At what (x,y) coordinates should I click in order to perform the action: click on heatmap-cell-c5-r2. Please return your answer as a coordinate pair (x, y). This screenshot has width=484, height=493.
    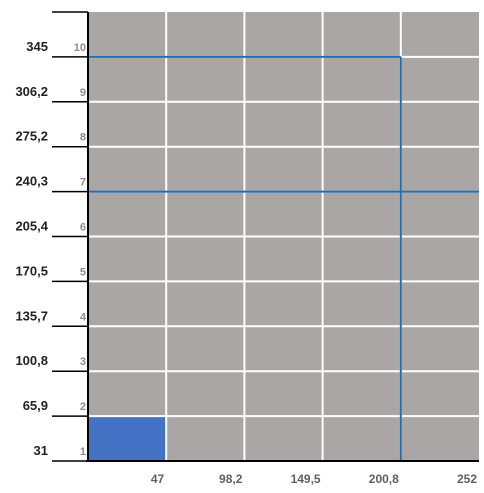
    Looking at the image, I should click on (439, 394).